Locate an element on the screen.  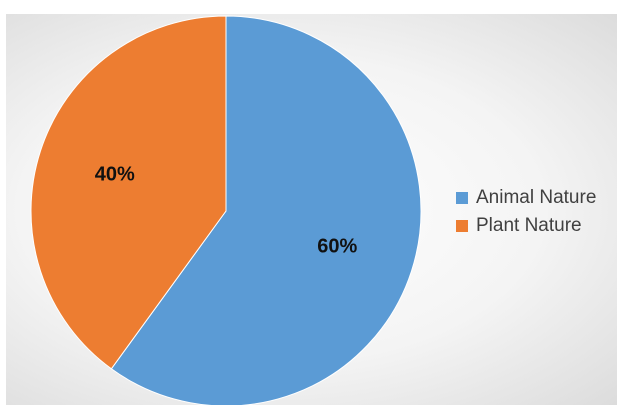
legend-swatch-plant-nature is located at coordinates (462, 226).